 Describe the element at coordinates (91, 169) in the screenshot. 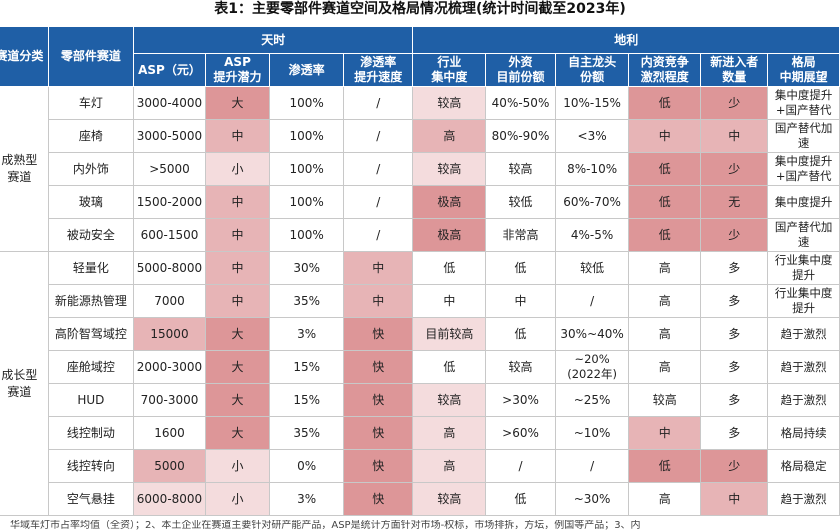

I see `part-name-cell: 内外饰` at that location.